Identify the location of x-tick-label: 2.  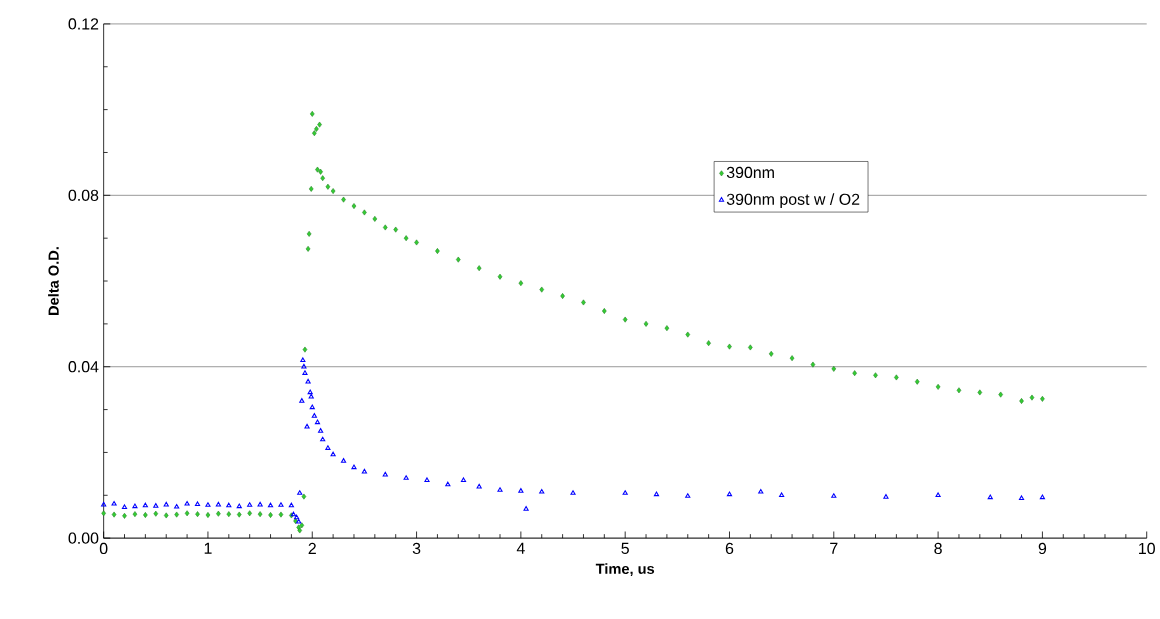
(312, 548).